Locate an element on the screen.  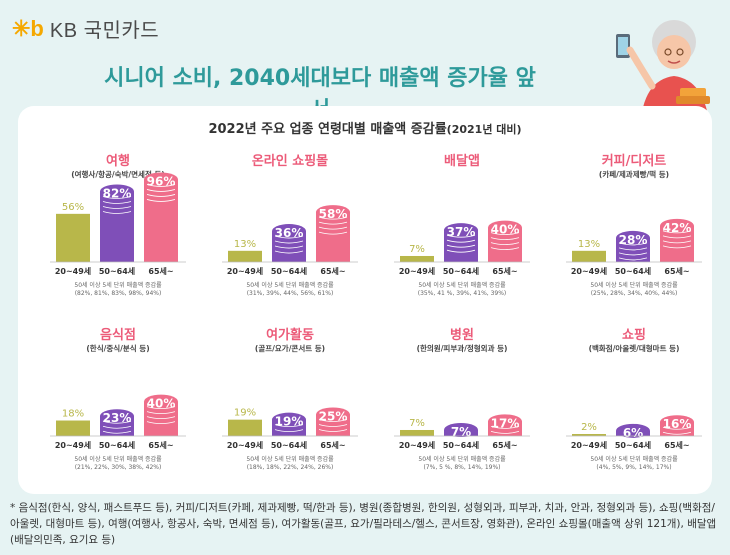
chart-subtitle: (한식/중식/분식 등) is located at coordinates (118, 348).